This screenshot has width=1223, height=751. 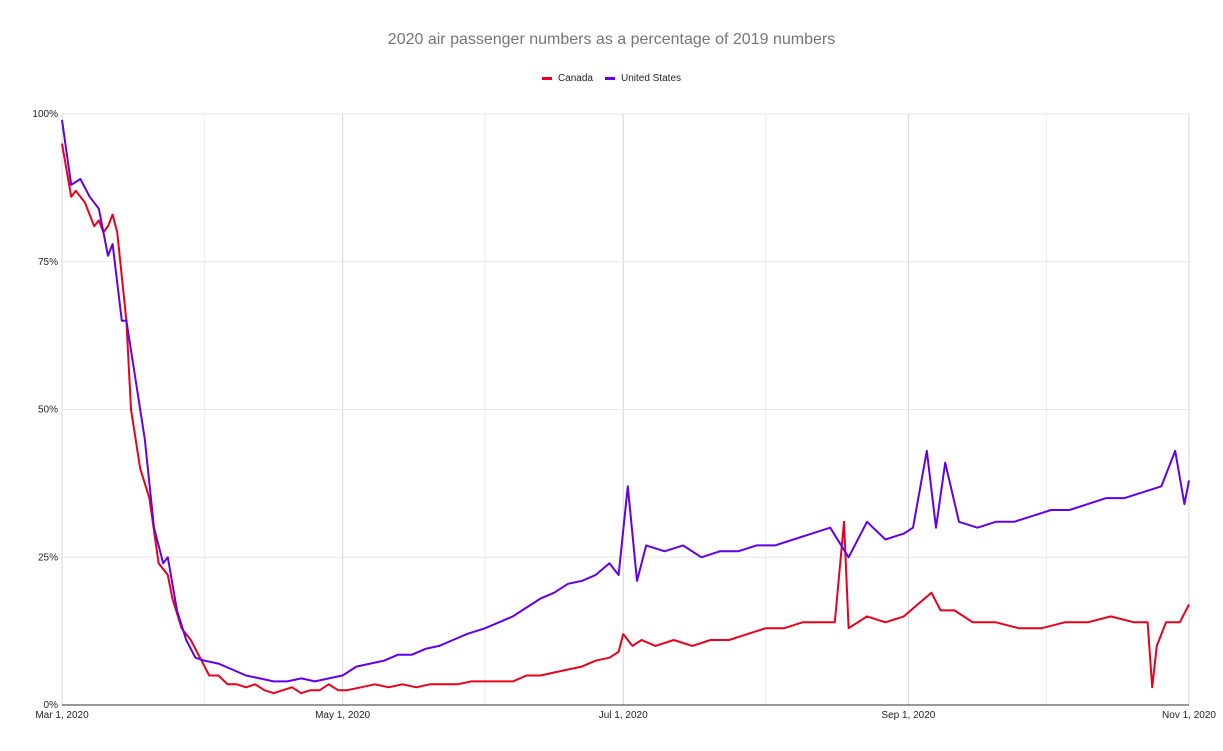 What do you see at coordinates (1189, 715) in the screenshot?
I see `x-tick-label: Nov 1, 2020` at bounding box center [1189, 715].